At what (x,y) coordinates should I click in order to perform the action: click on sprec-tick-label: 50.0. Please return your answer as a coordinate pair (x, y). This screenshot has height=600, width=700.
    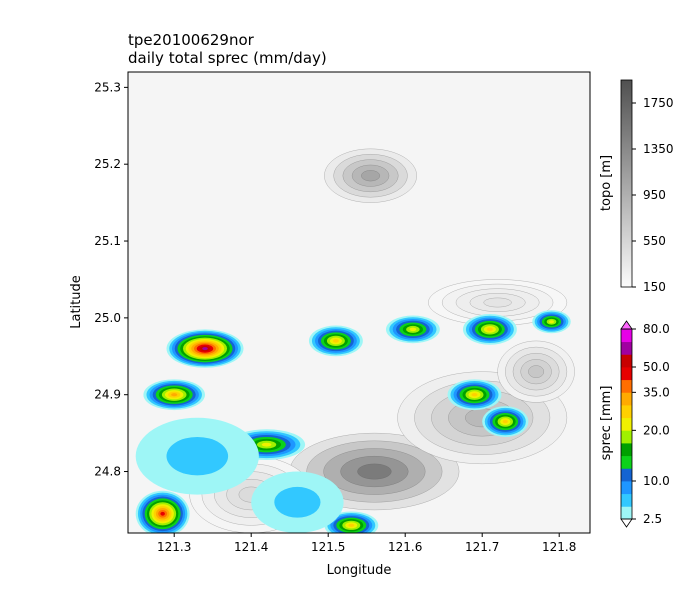
    Looking at the image, I should click on (656, 367).